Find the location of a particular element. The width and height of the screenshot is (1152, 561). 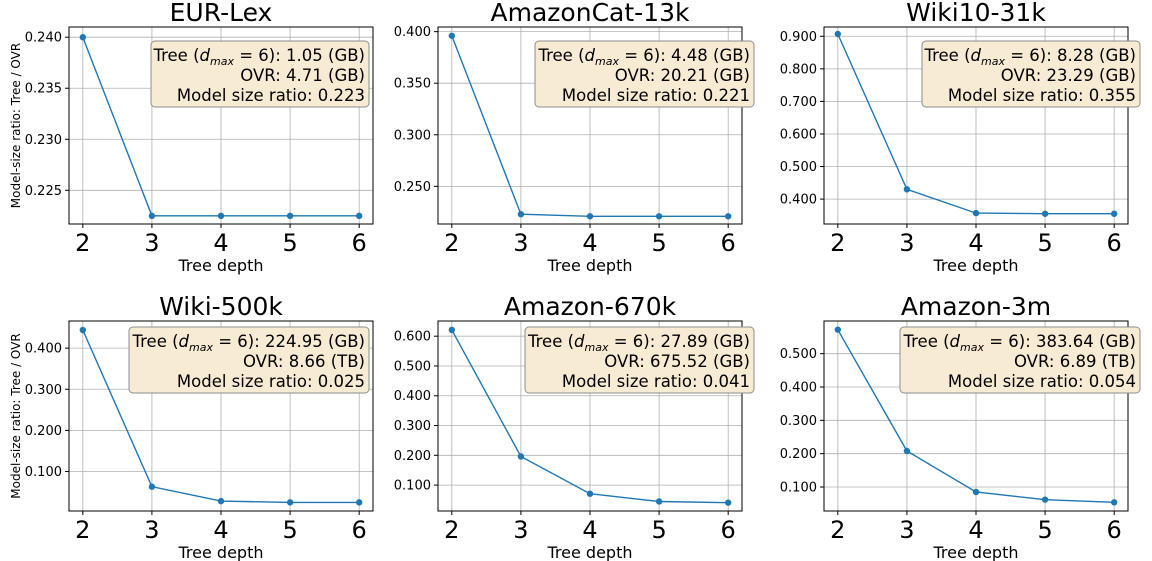

annotation-tree-size: Tree (dmax = 6): 4.48 (GB) is located at coordinates (643, 57).